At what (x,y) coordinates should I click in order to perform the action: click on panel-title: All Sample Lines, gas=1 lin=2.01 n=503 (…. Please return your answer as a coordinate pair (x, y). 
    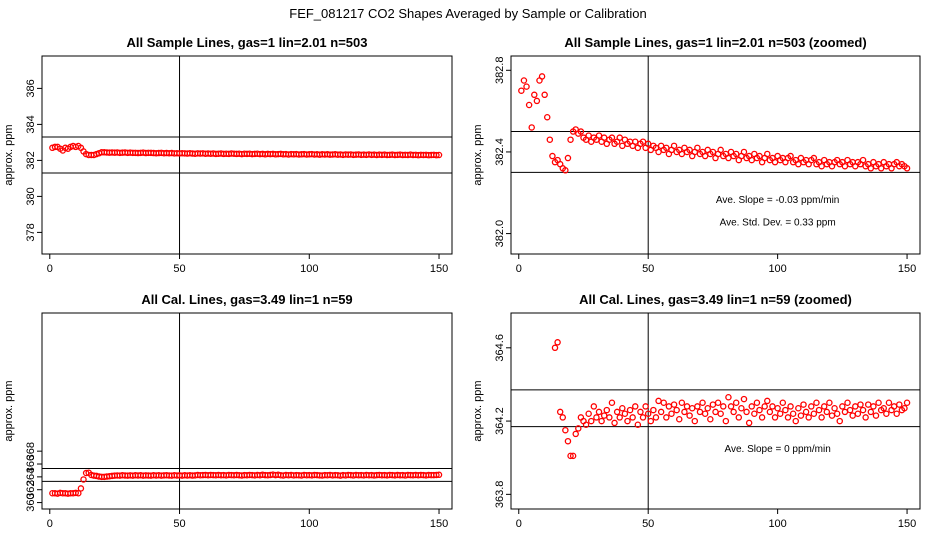
    Looking at the image, I should click on (715, 42).